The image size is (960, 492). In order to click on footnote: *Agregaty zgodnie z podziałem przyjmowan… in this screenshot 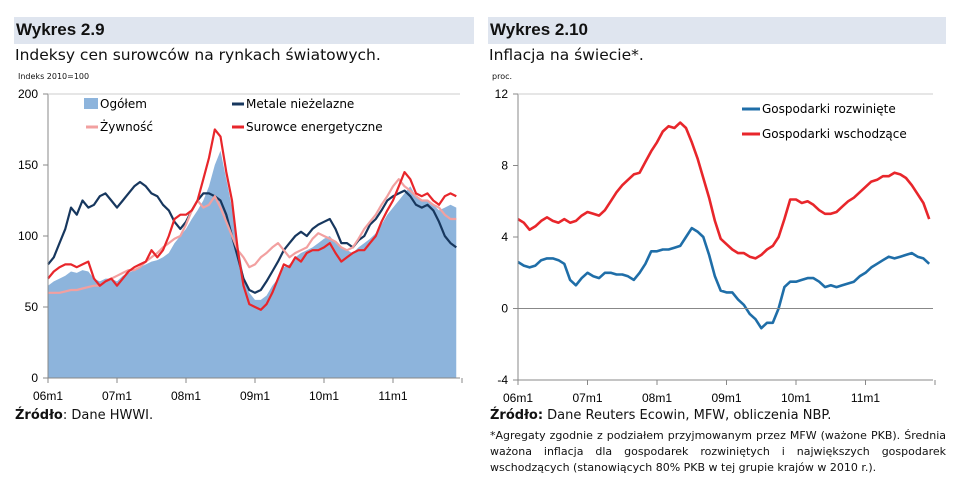, I will do `click(718, 451)`.